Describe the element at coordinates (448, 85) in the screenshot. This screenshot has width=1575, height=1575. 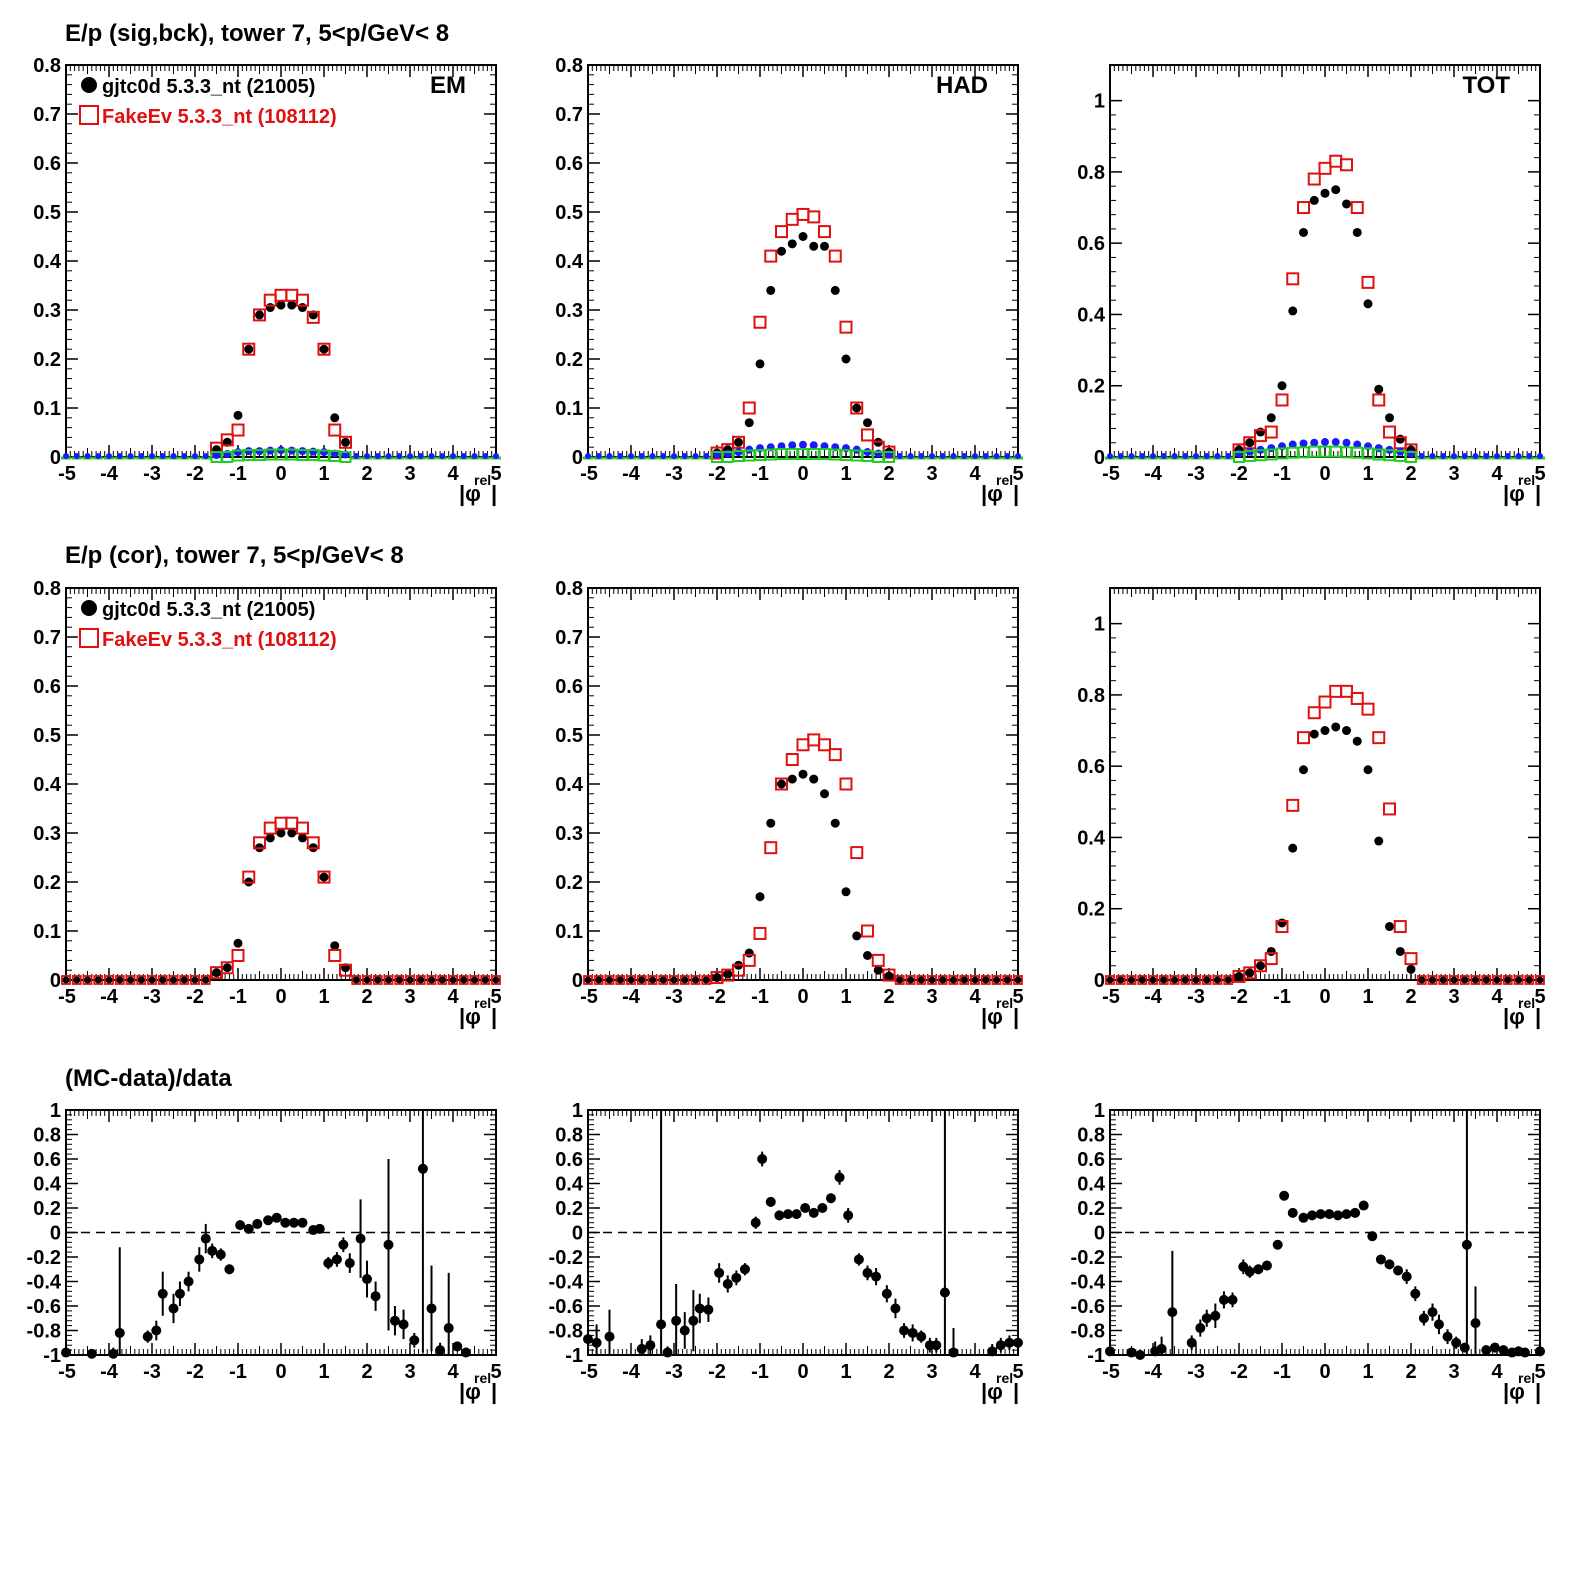
I see `panel-label: EM` at that location.